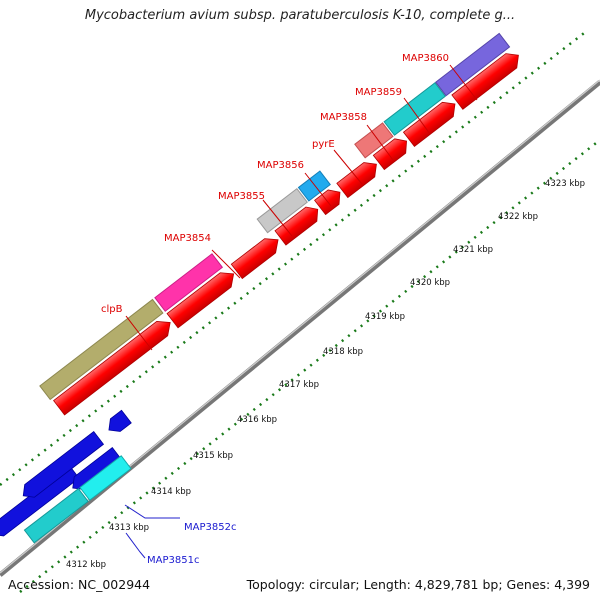  Describe the element at coordinates (343, 117) in the screenshot. I see `gene-label-MAP3858: MAP3858` at that location.